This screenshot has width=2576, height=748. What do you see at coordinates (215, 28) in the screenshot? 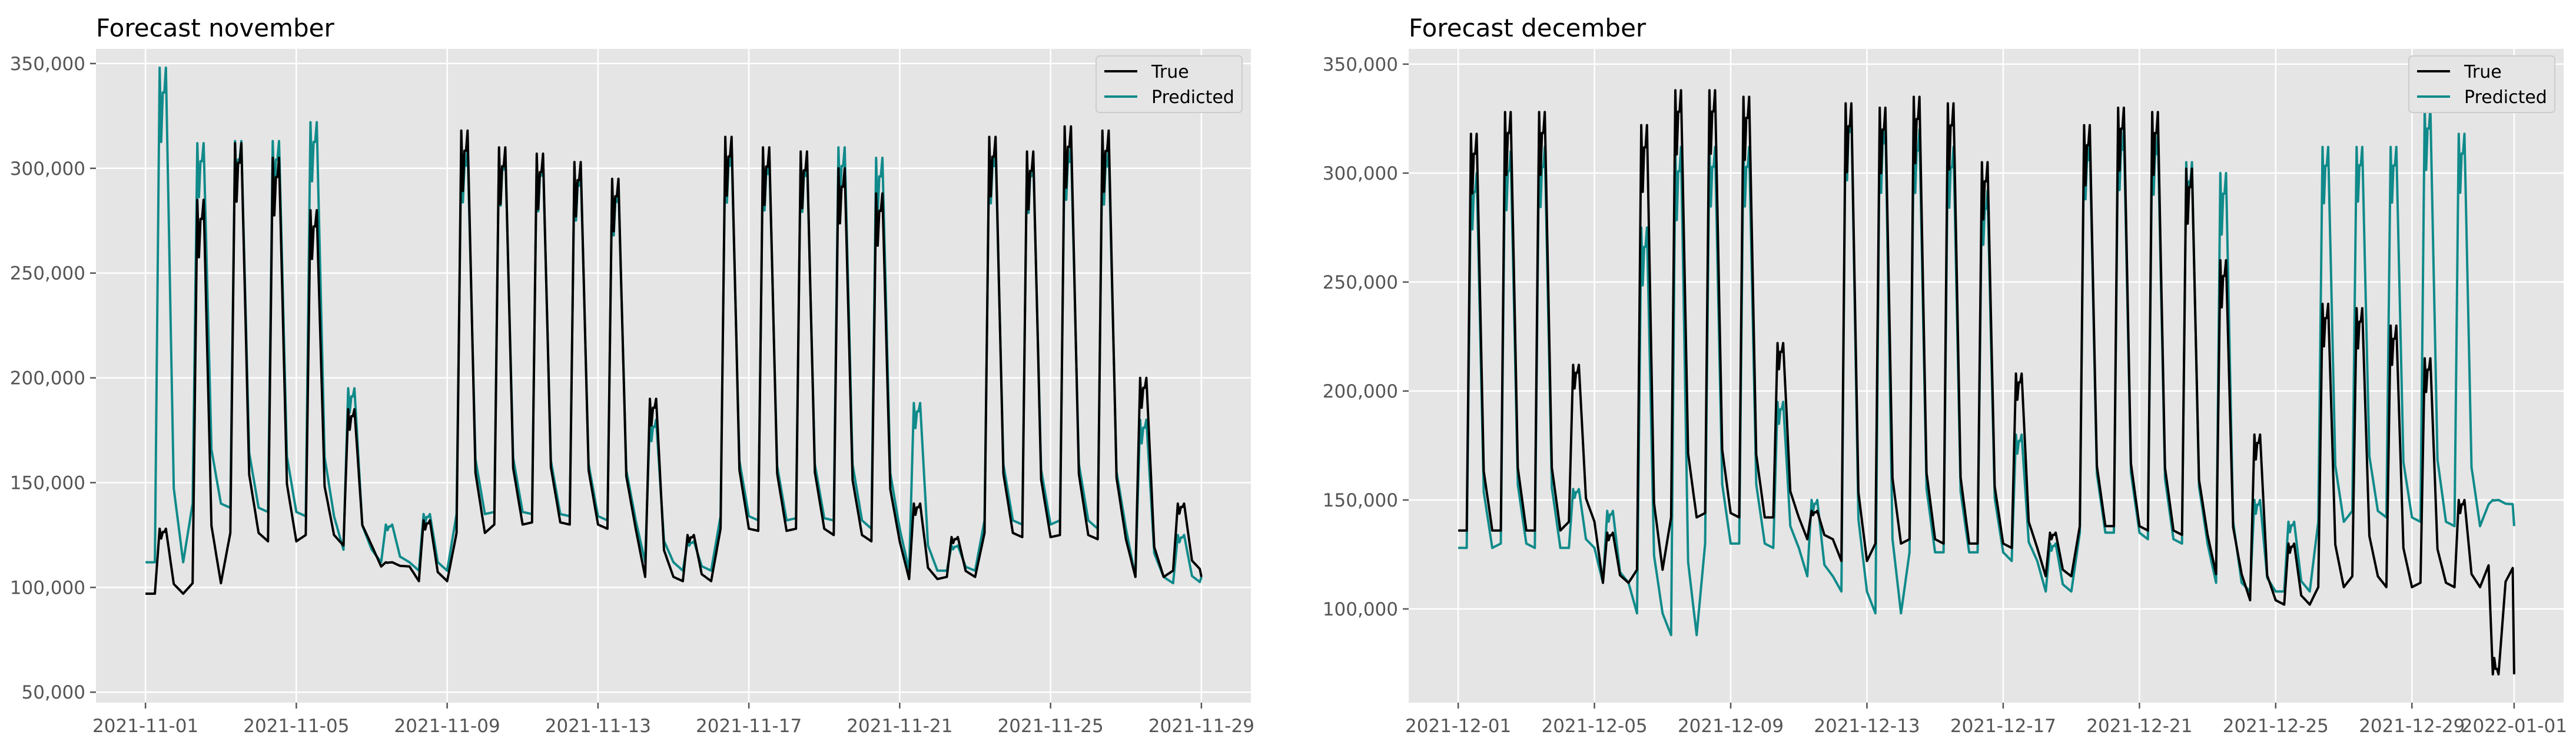
I see `chart-title-november: Forecast november` at bounding box center [215, 28].